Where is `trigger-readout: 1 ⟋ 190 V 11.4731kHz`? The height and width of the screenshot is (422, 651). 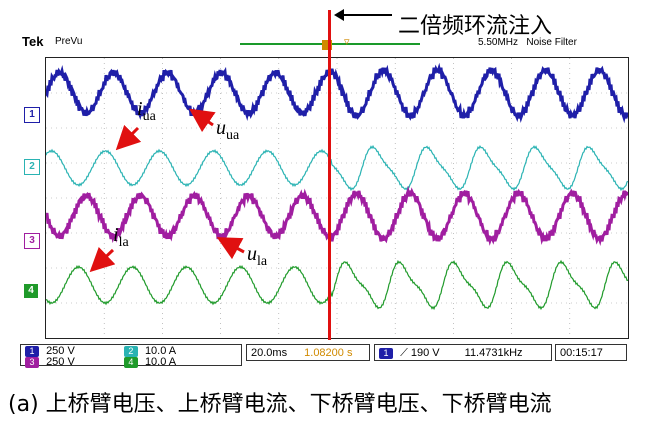
trigger-readout: 1 ⟋ 190 V 11.4731kHz is located at coordinates (463, 352).